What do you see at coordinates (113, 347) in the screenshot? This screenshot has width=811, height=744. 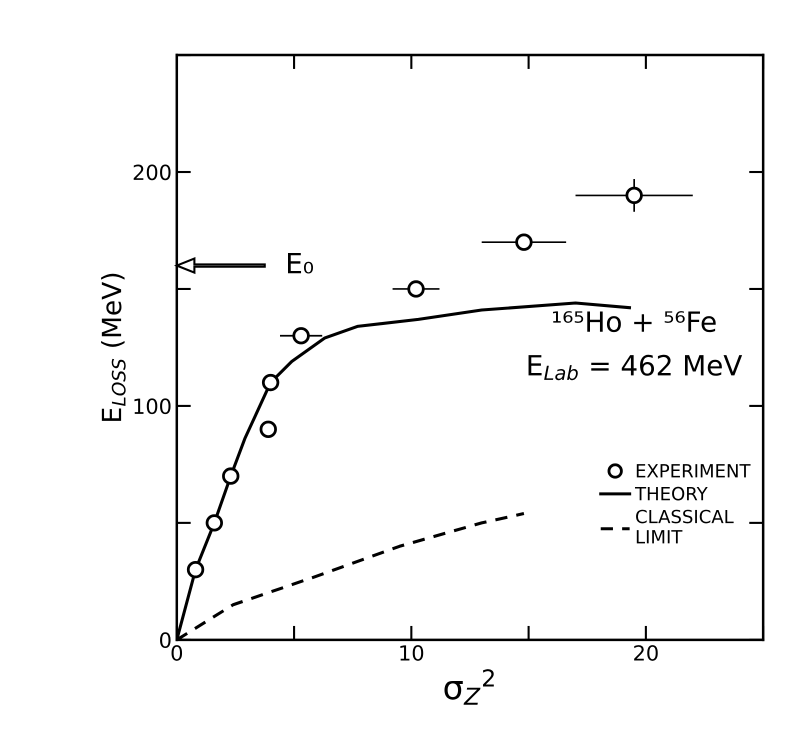 I see `y-axis-title: E$_{LOSS}$ (MeV)` at bounding box center [113, 347].